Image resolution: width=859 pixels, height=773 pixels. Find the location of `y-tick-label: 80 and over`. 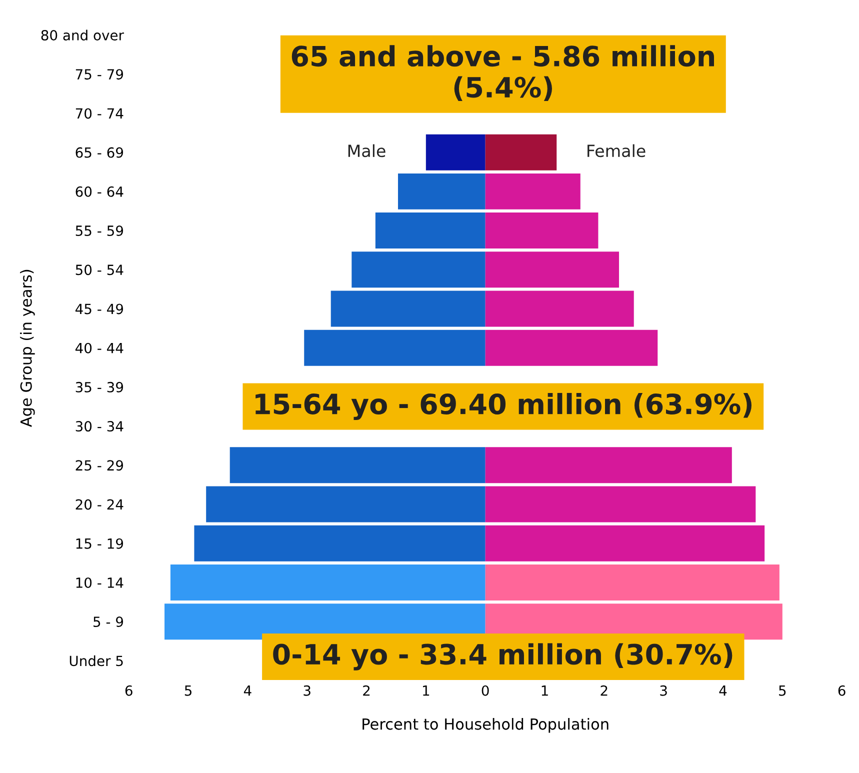

y-tick-label: 80 and over is located at coordinates (82, 35).